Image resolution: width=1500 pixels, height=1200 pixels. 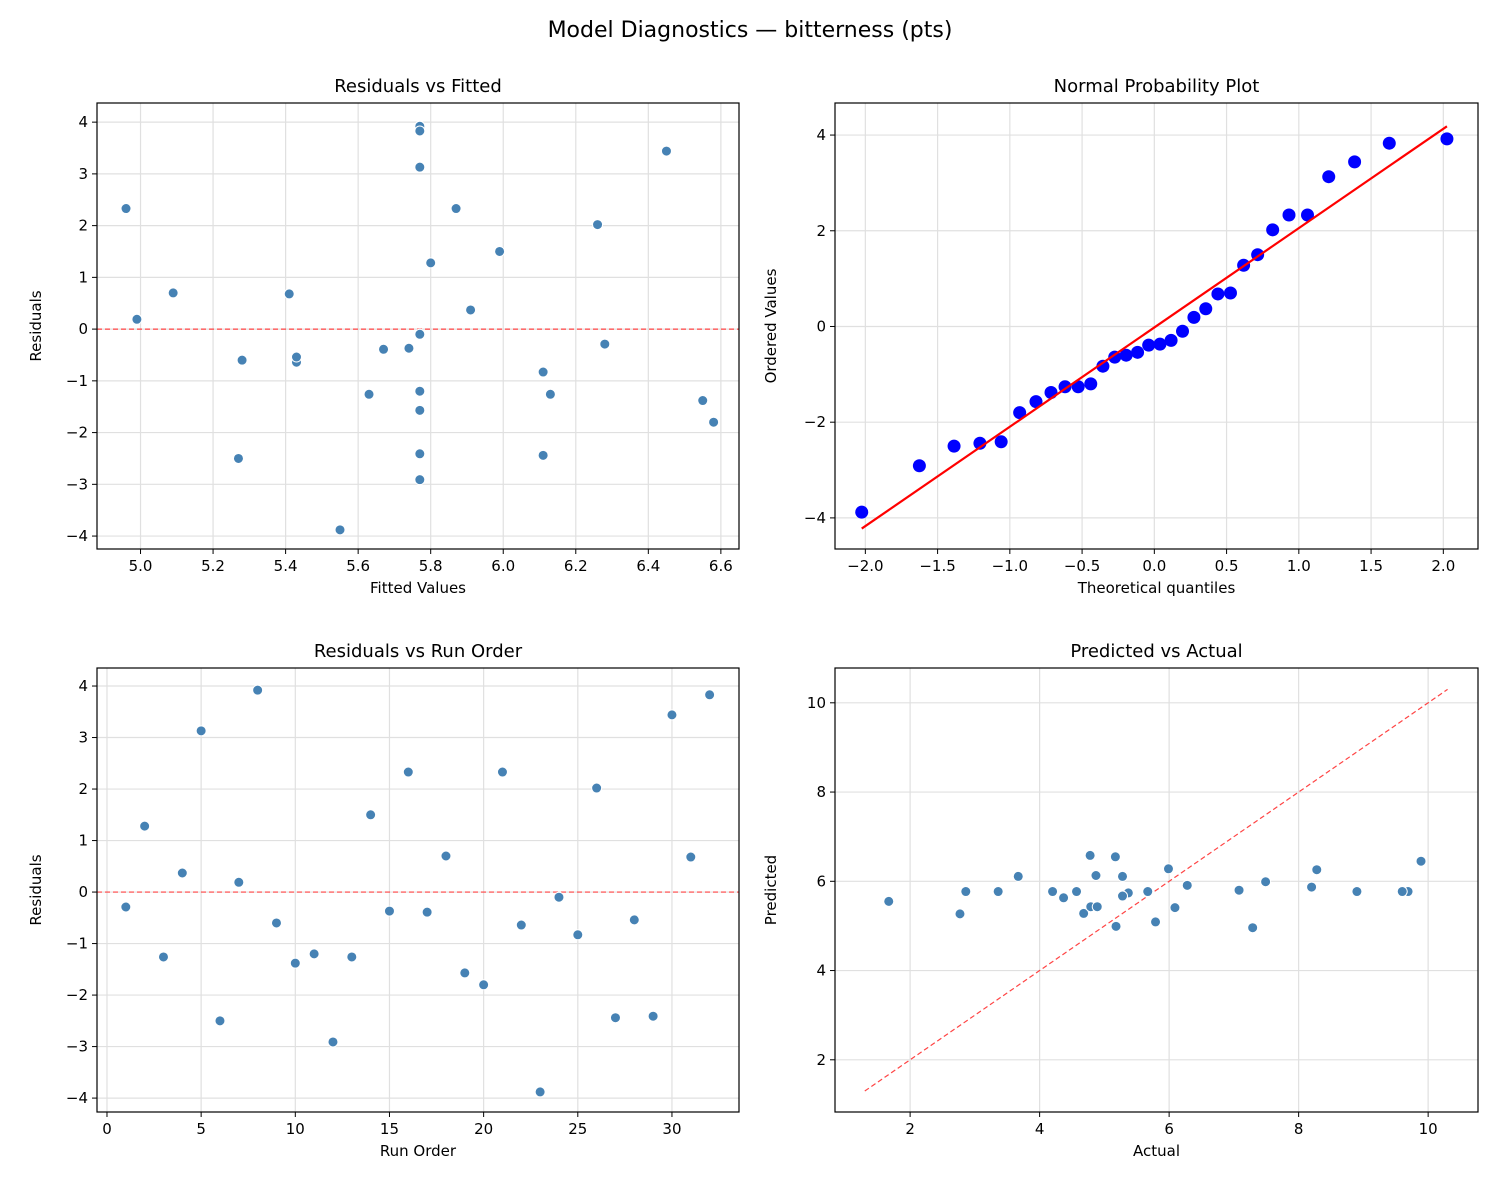 I want to click on y-tick-label: −2, so click(x=815, y=422).